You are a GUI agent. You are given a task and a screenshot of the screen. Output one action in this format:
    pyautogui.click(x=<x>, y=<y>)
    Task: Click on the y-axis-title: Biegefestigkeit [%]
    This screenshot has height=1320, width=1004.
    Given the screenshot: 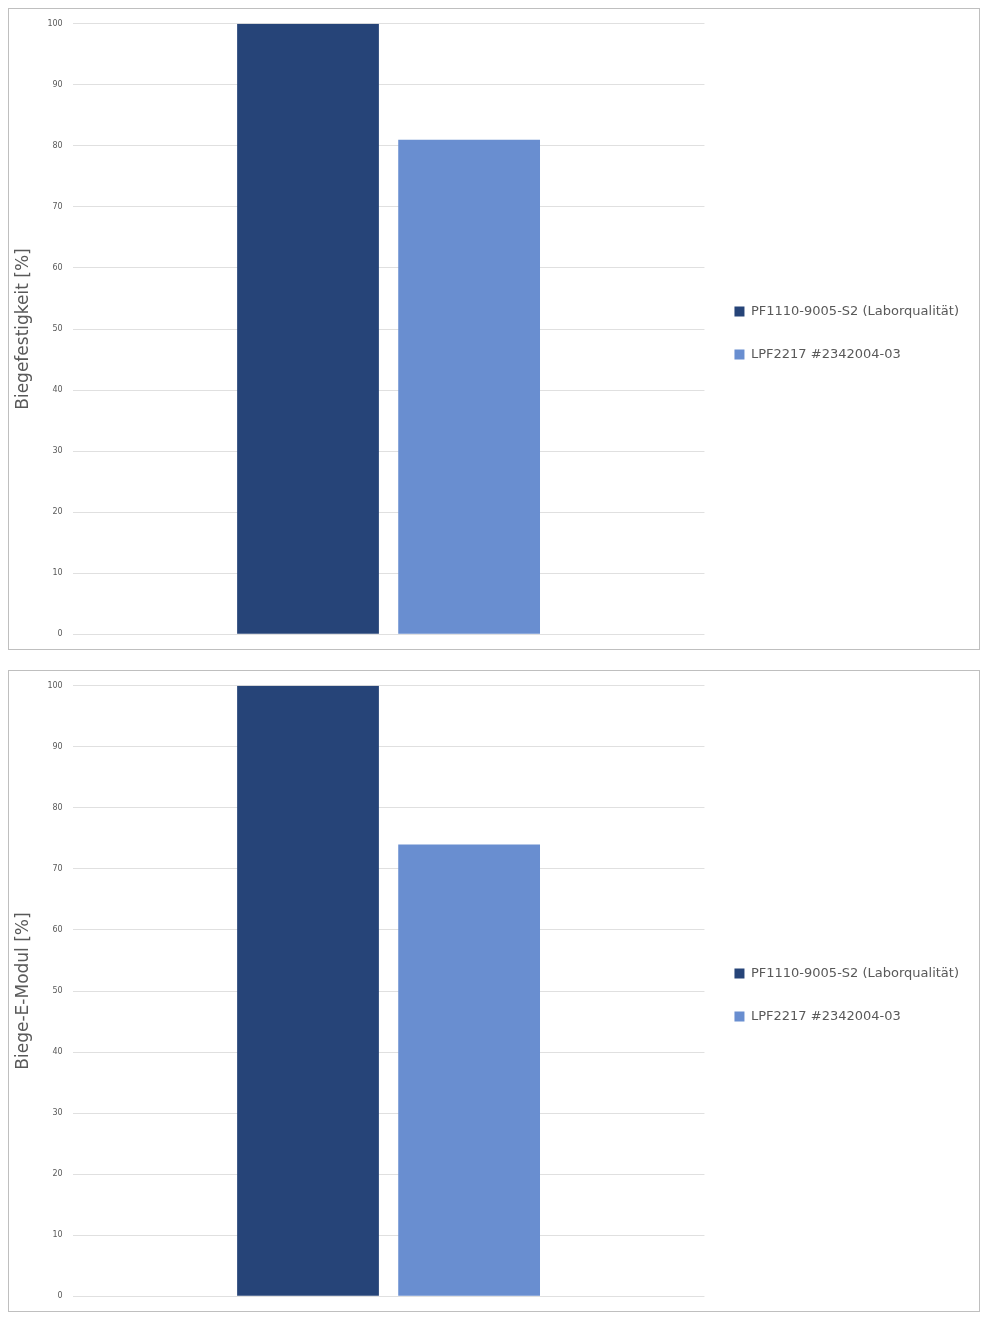 What is the action you would take?
    pyautogui.click(x=21, y=329)
    